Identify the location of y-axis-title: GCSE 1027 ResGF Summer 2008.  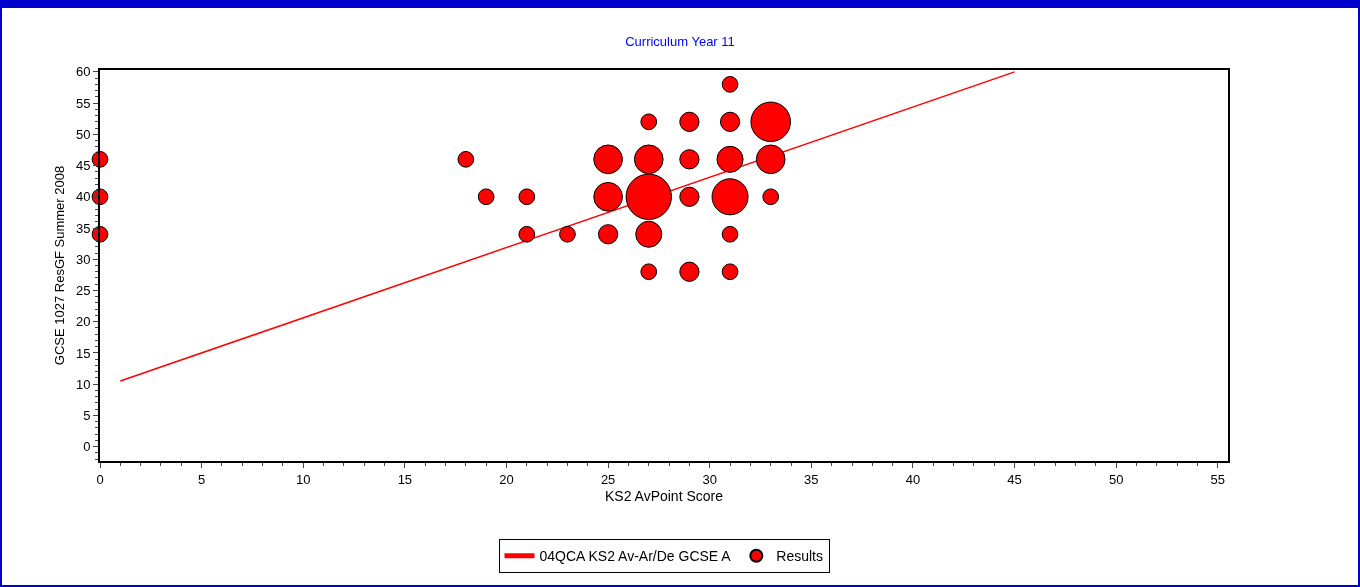
(60, 265).